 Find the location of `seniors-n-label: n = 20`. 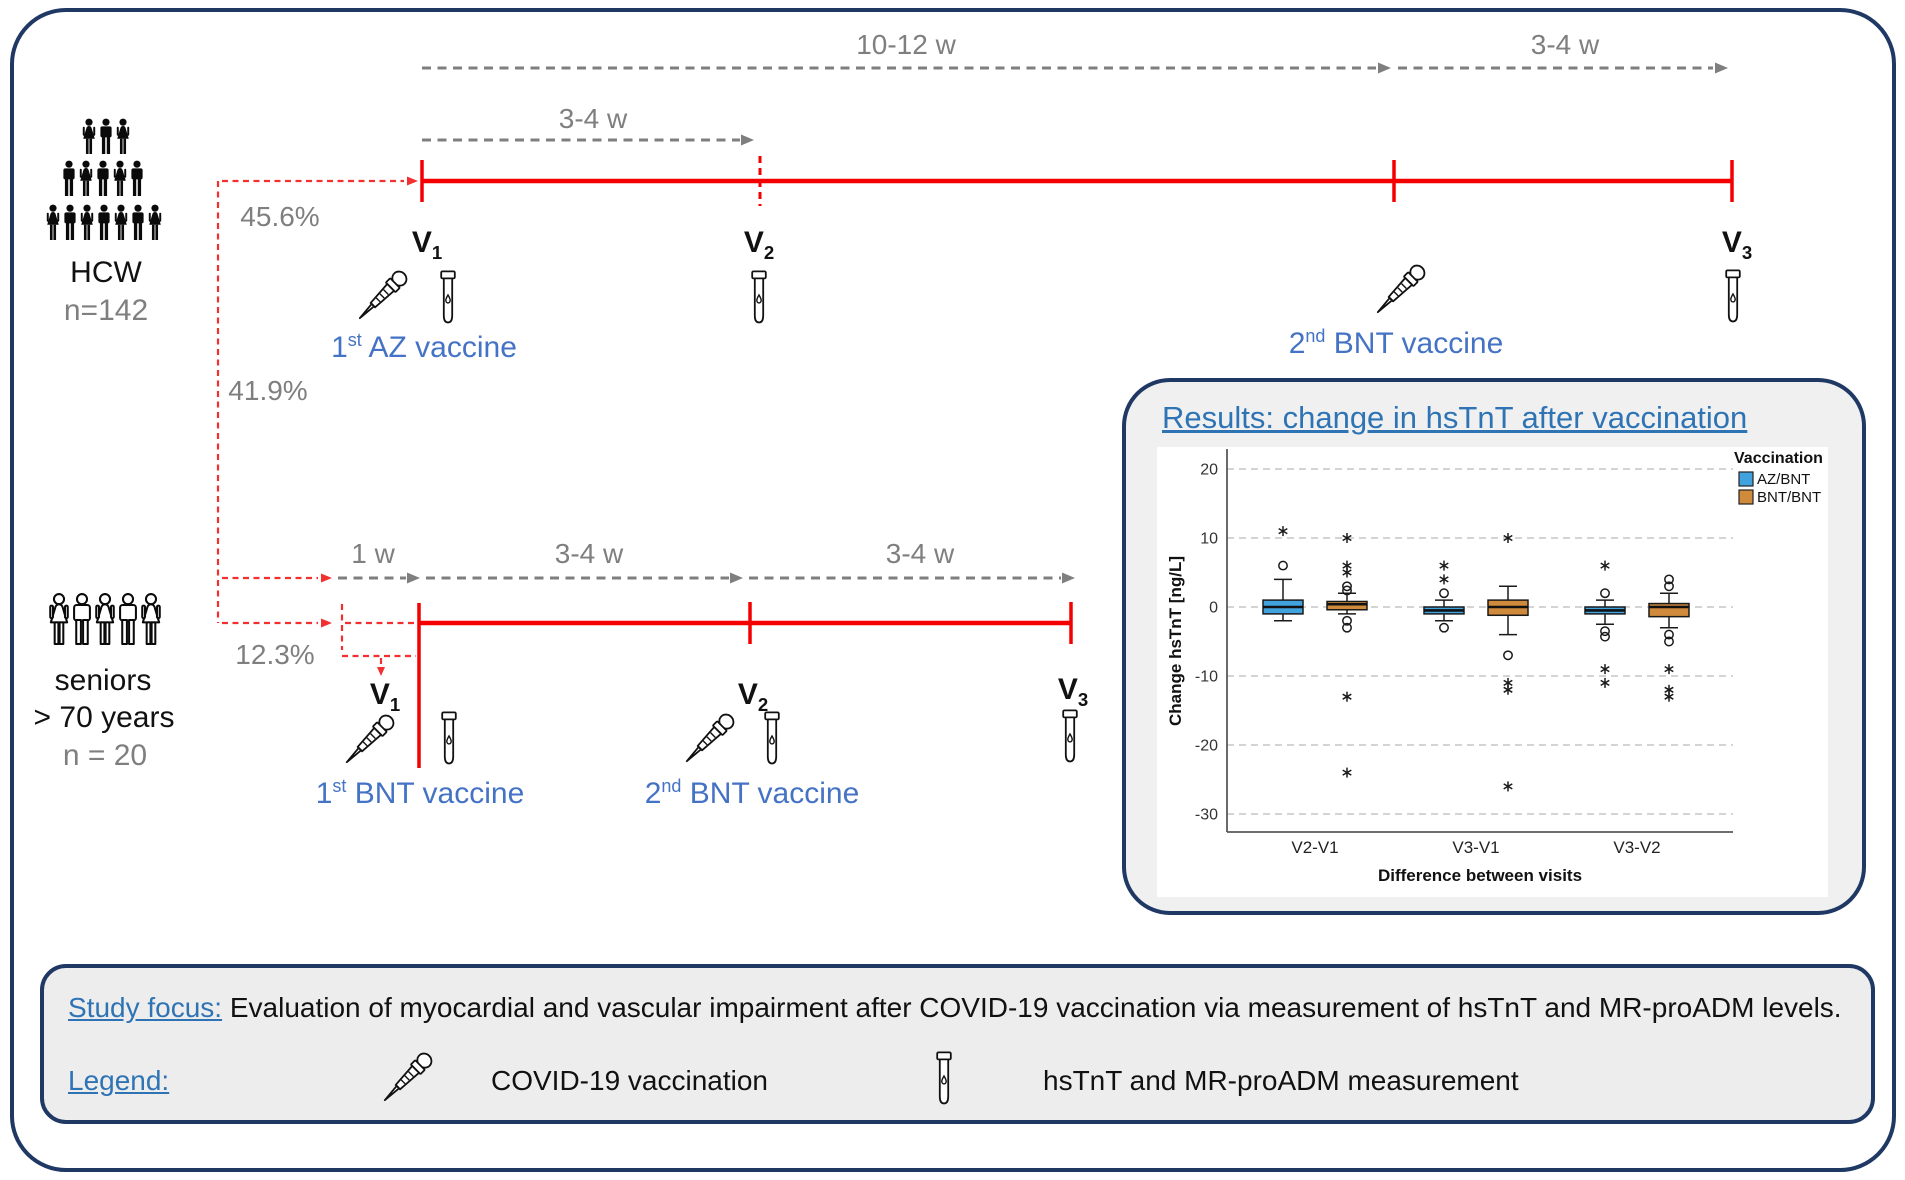

seniors-n-label: n = 20 is located at coordinates (105, 755).